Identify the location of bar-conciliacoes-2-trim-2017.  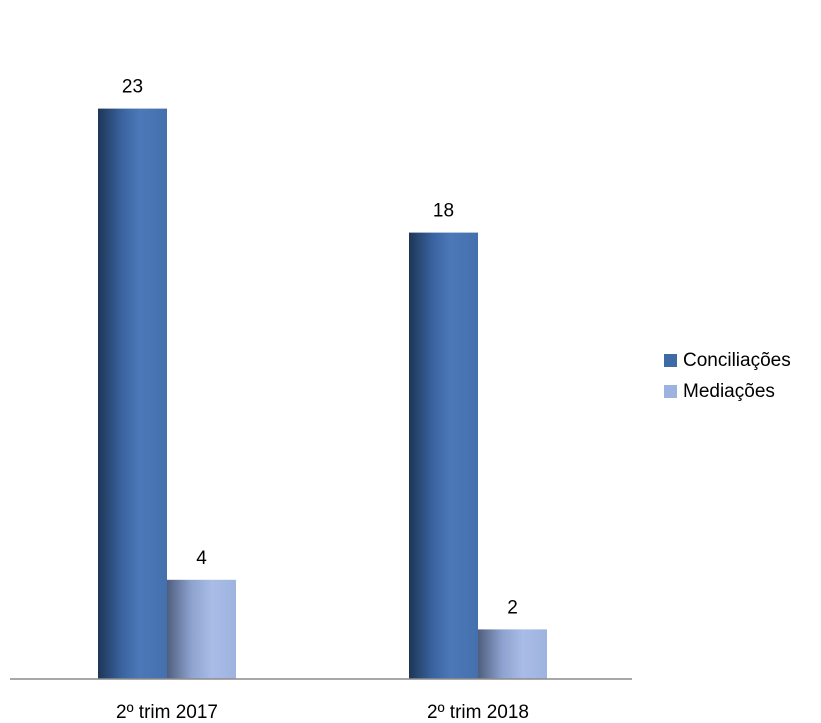
(132, 394).